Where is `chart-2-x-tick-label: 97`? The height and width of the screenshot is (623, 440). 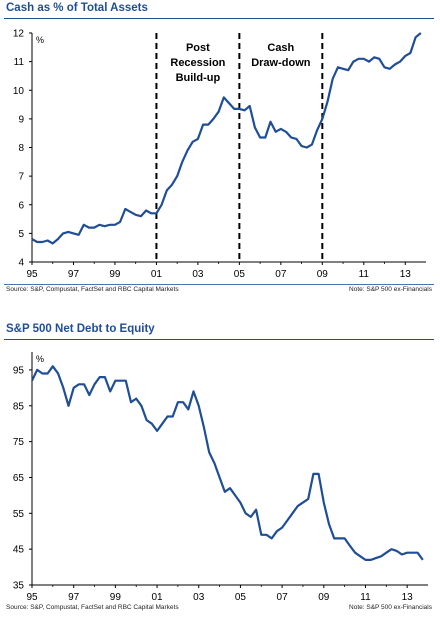
chart-2-x-tick-label: 97 is located at coordinates (74, 597).